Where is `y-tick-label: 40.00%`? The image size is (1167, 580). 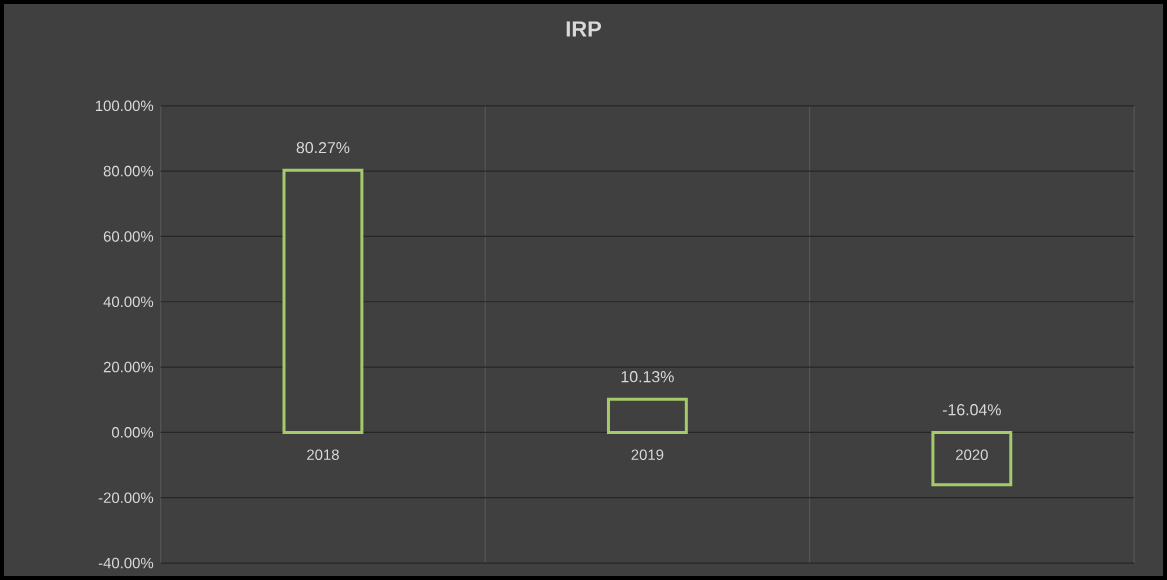
y-tick-label: 40.00% is located at coordinates (128, 302).